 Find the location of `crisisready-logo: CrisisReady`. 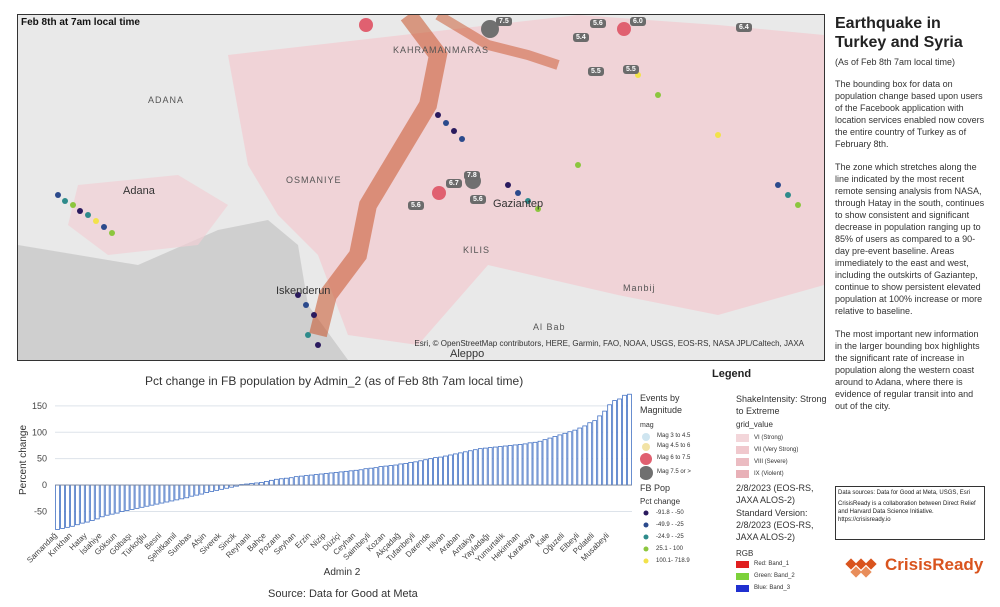

crisisready-logo: CrisisReady is located at coordinates (915, 566).